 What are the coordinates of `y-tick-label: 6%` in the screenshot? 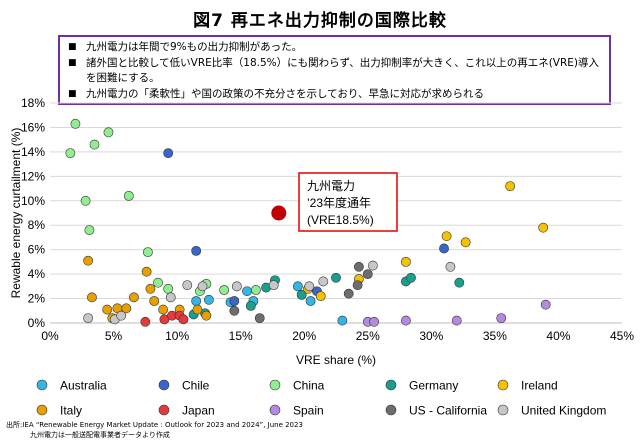 It's located at (37, 250).